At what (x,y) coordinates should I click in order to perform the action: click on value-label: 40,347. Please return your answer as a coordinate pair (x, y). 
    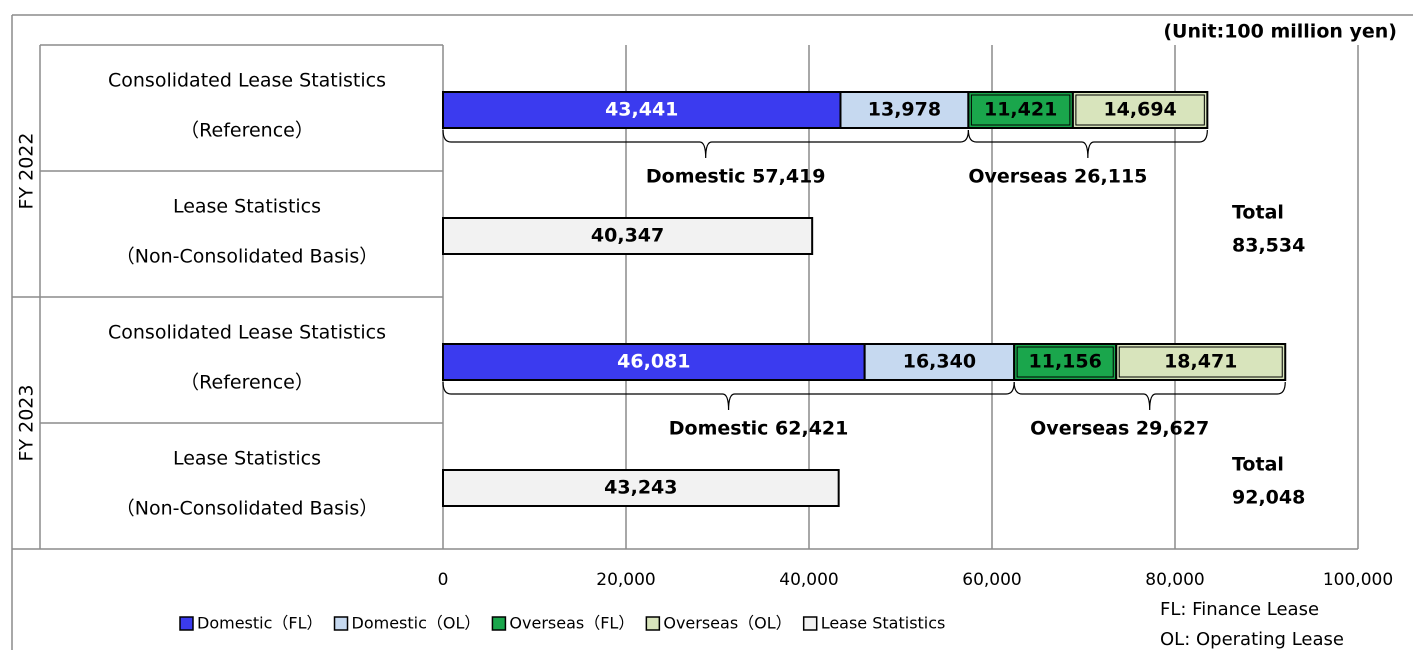
    Looking at the image, I should click on (627, 236).